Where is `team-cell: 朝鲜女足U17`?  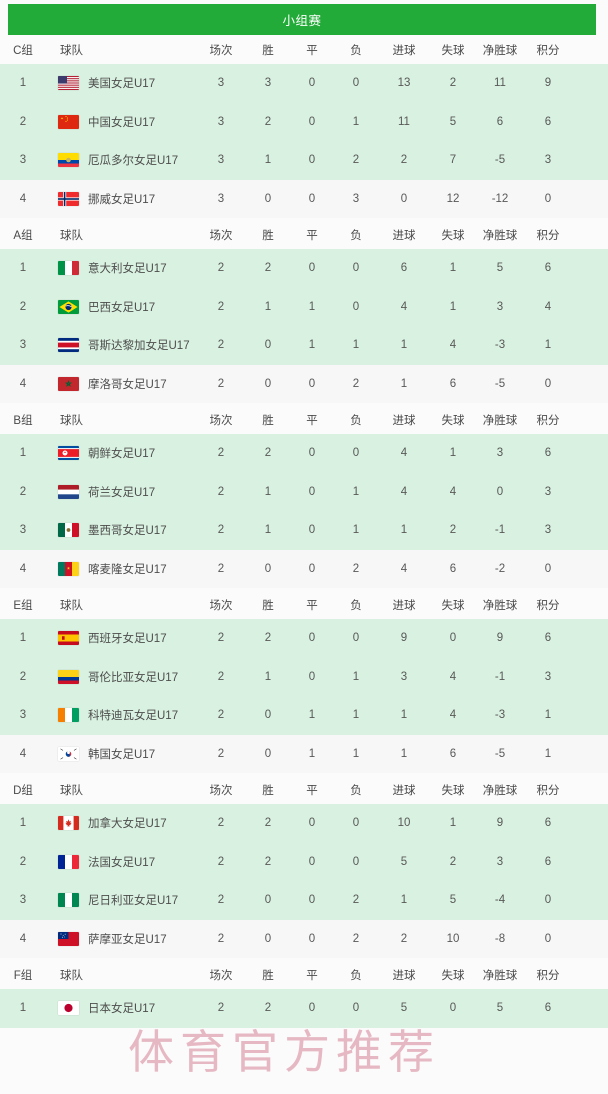 team-cell: 朝鲜女足U17 is located at coordinates (121, 453).